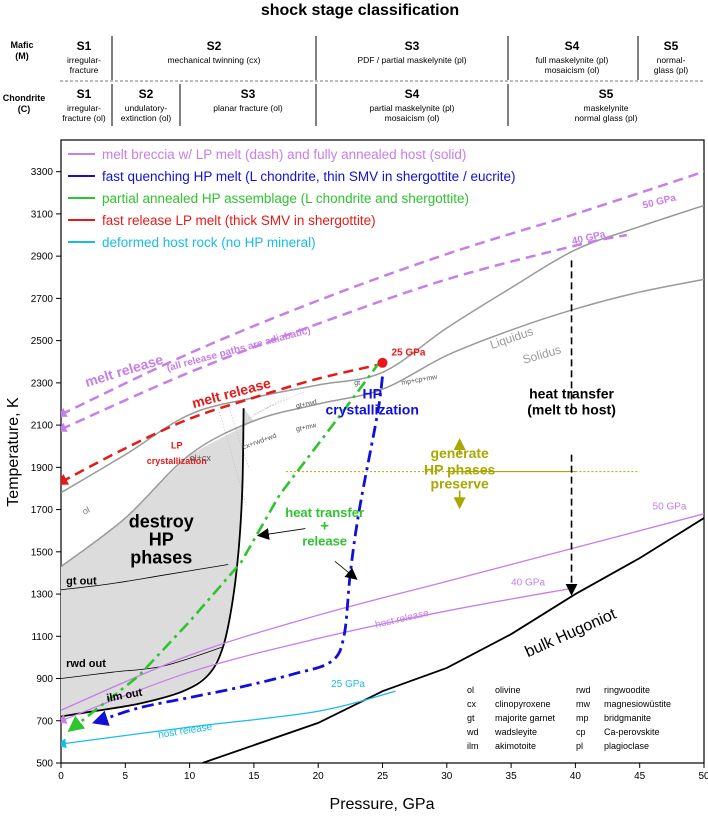 The image size is (708, 817). What do you see at coordinates (44, 679) in the screenshot?
I see `y-tick-label: 900` at bounding box center [44, 679].